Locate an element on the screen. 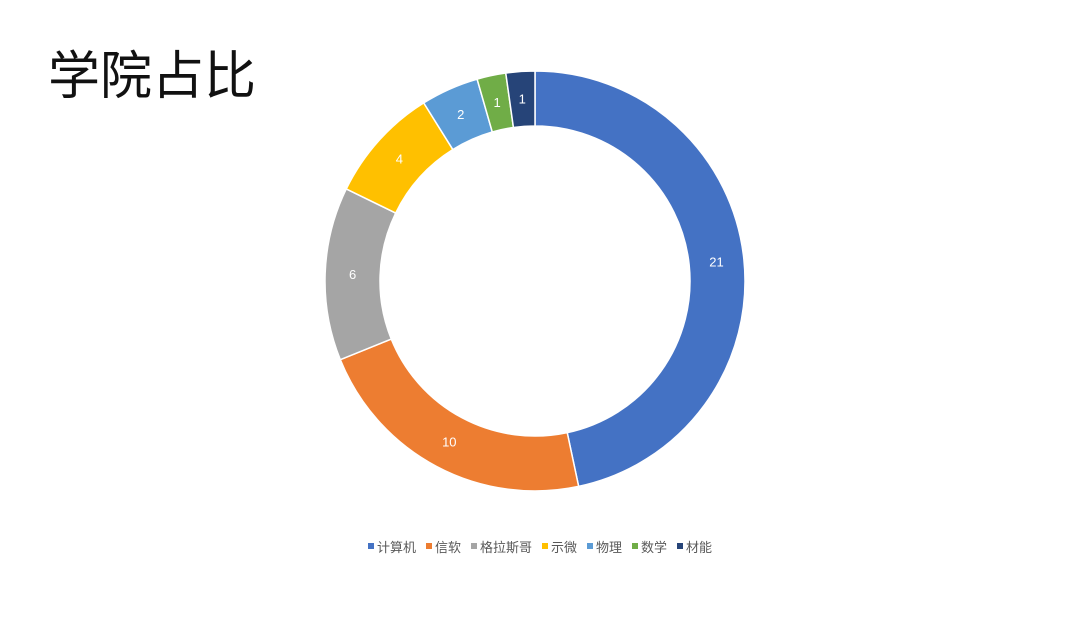 This screenshot has width=1080, height=622. chart-legend: 计算机 信软 格拉斯哥 示微 物理 数学 材能 is located at coordinates (540, 546).